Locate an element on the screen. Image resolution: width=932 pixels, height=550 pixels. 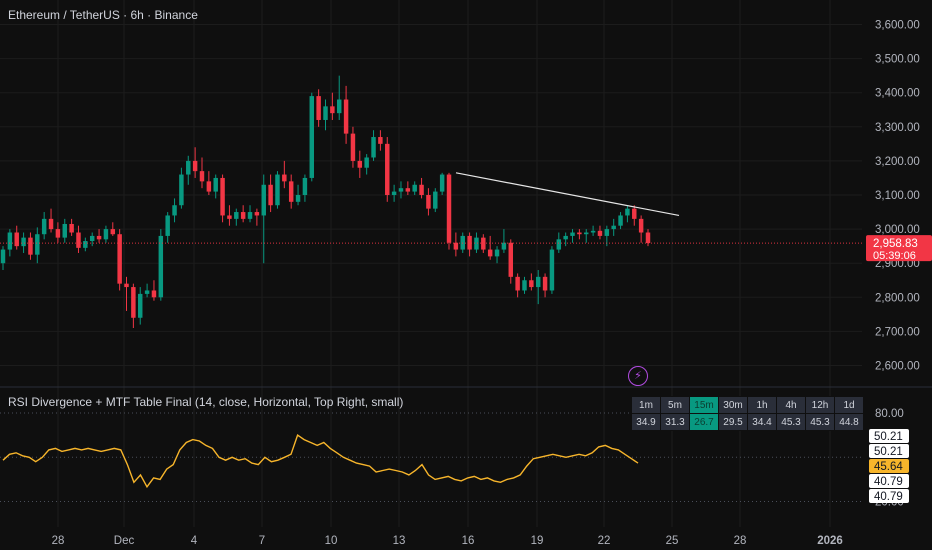
price-tick-label: 3,600.00 is located at coordinates (897, 26).